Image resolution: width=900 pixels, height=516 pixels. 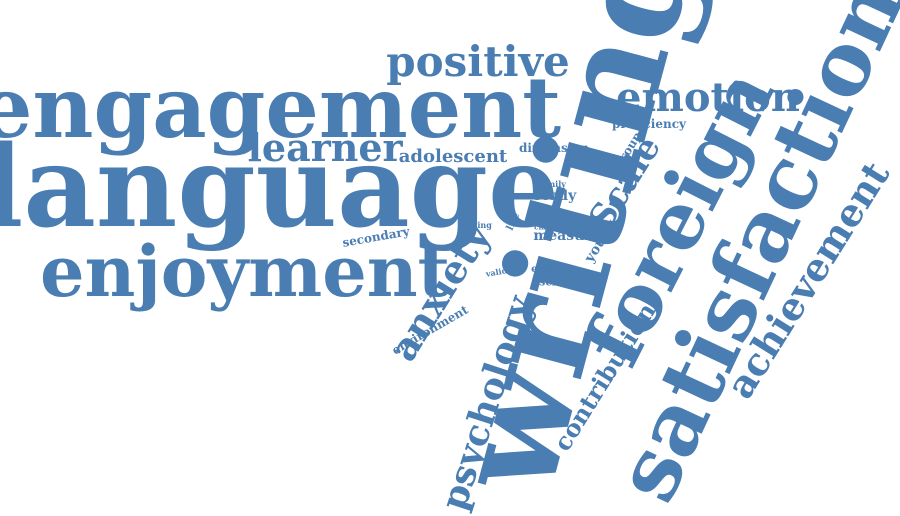 I want to click on word-positive: positive, so click(x=478, y=61).